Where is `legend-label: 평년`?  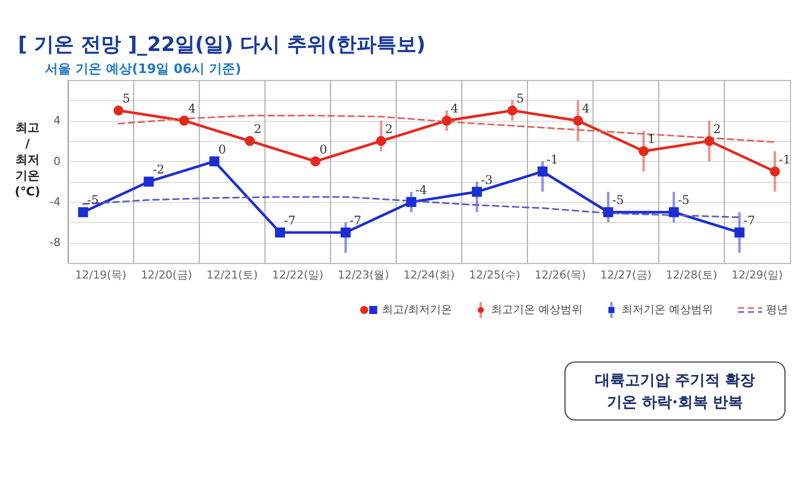
legend-label: 평년 is located at coordinates (777, 309).